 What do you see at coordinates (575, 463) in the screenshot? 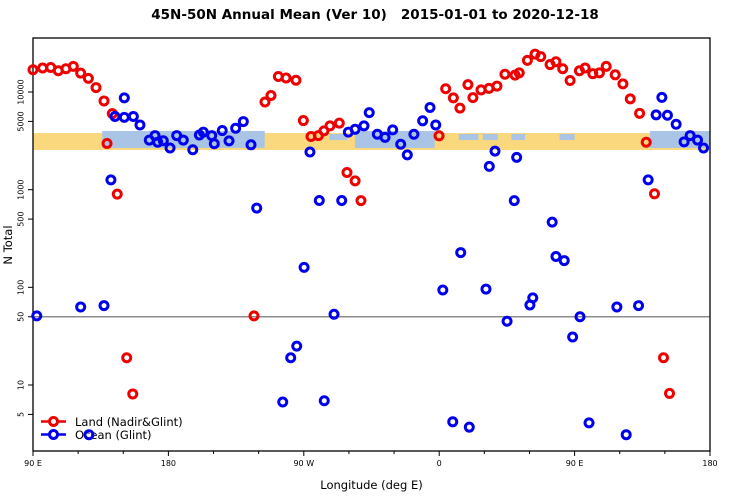
I see `x-tick-label: 90 E` at bounding box center [575, 463].